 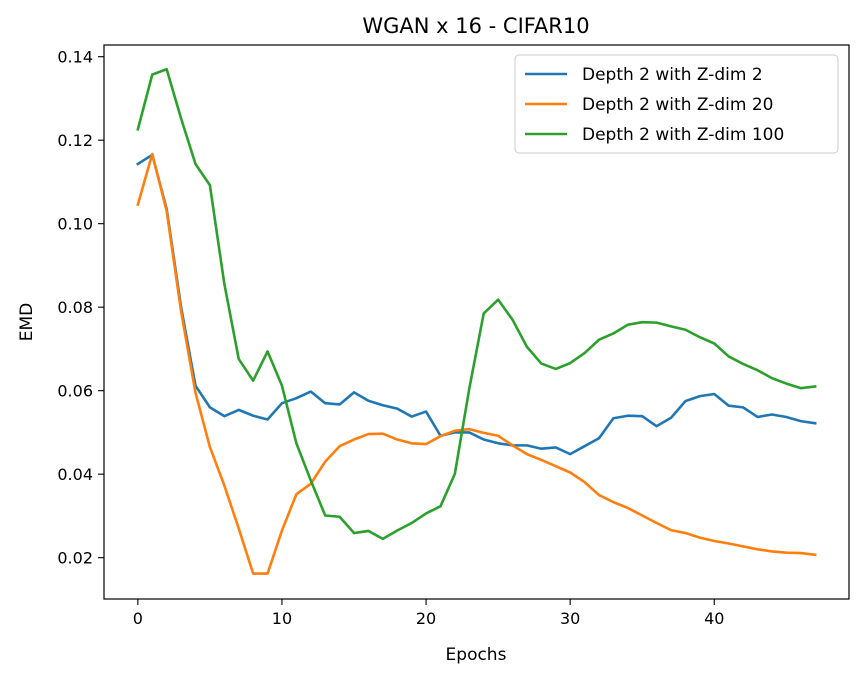 I want to click on y-tick-label: 0.12, so click(x=75, y=140).